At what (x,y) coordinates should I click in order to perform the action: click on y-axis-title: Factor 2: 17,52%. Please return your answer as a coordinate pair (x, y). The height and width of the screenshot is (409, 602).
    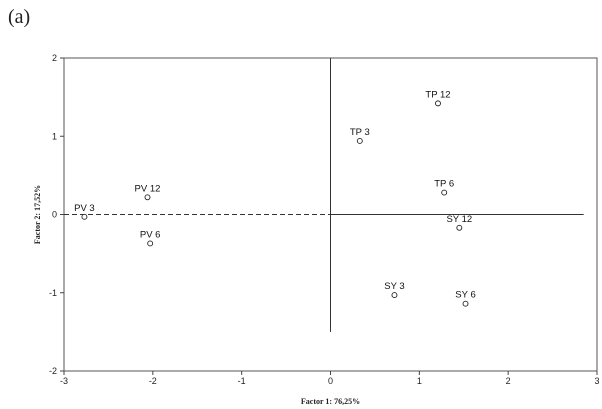
    Looking at the image, I should click on (37, 214).